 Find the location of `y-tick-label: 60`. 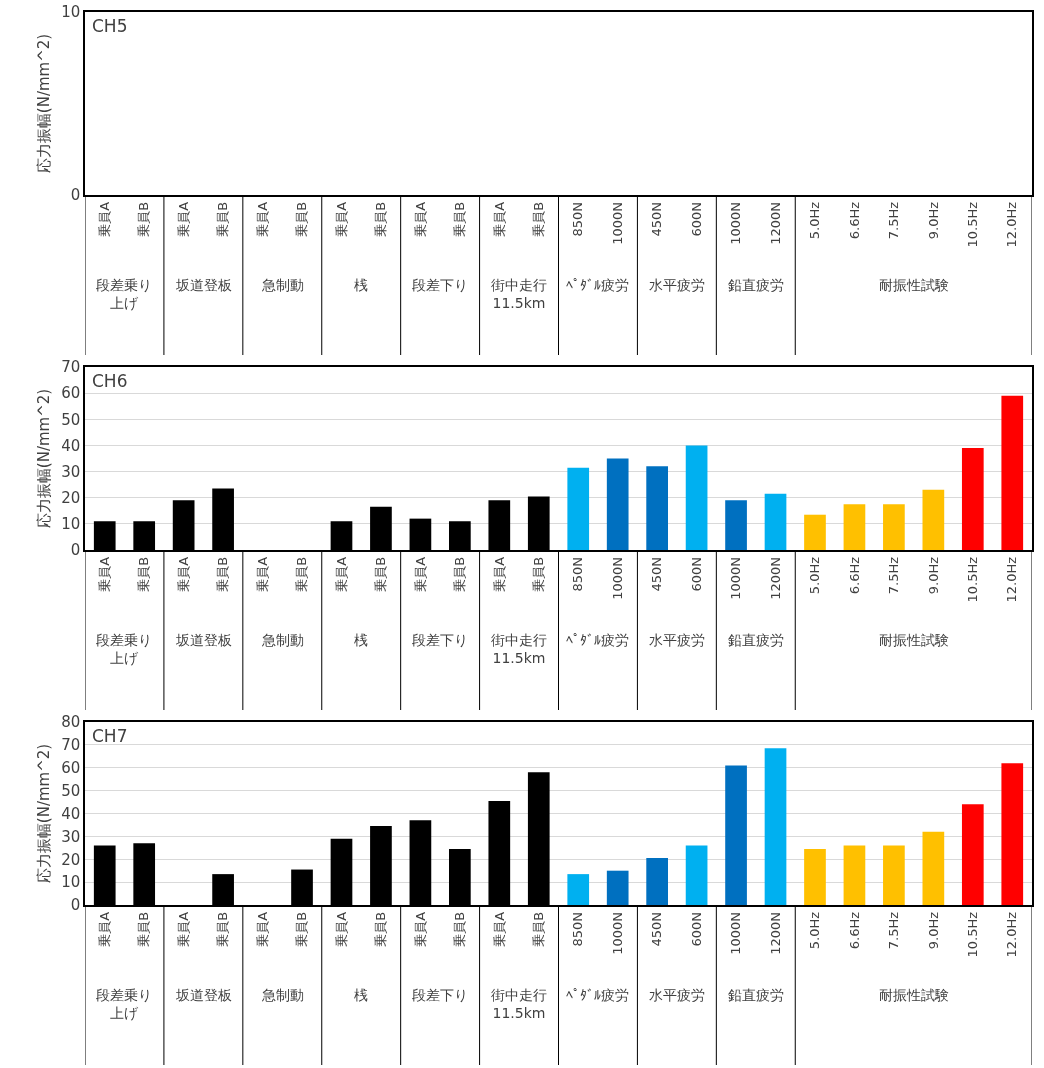

y-tick-label: 60 is located at coordinates (71, 768).